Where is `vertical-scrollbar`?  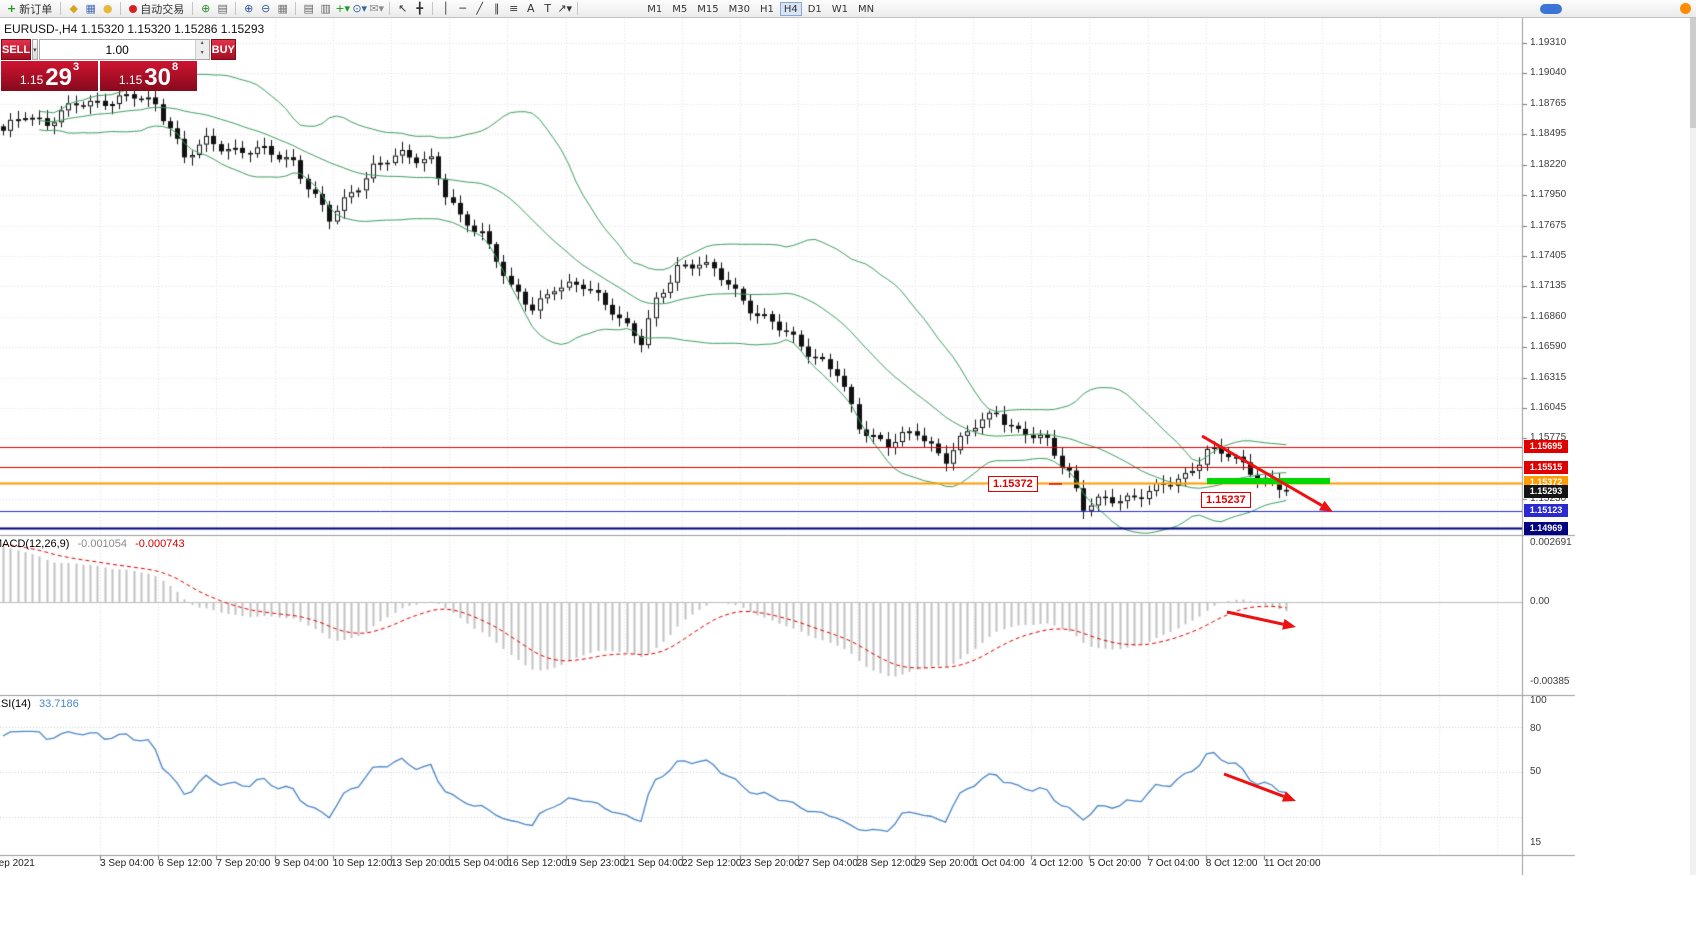 vertical-scrollbar is located at coordinates (1693, 446).